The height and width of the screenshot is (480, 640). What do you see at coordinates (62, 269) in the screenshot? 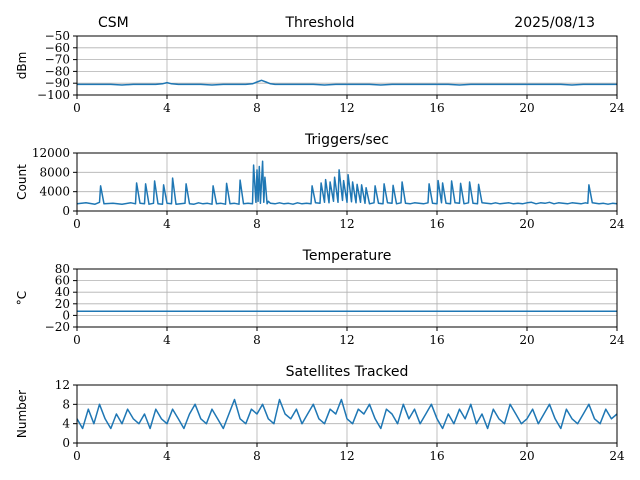
I see `y-tick-label: 80` at bounding box center [62, 269].